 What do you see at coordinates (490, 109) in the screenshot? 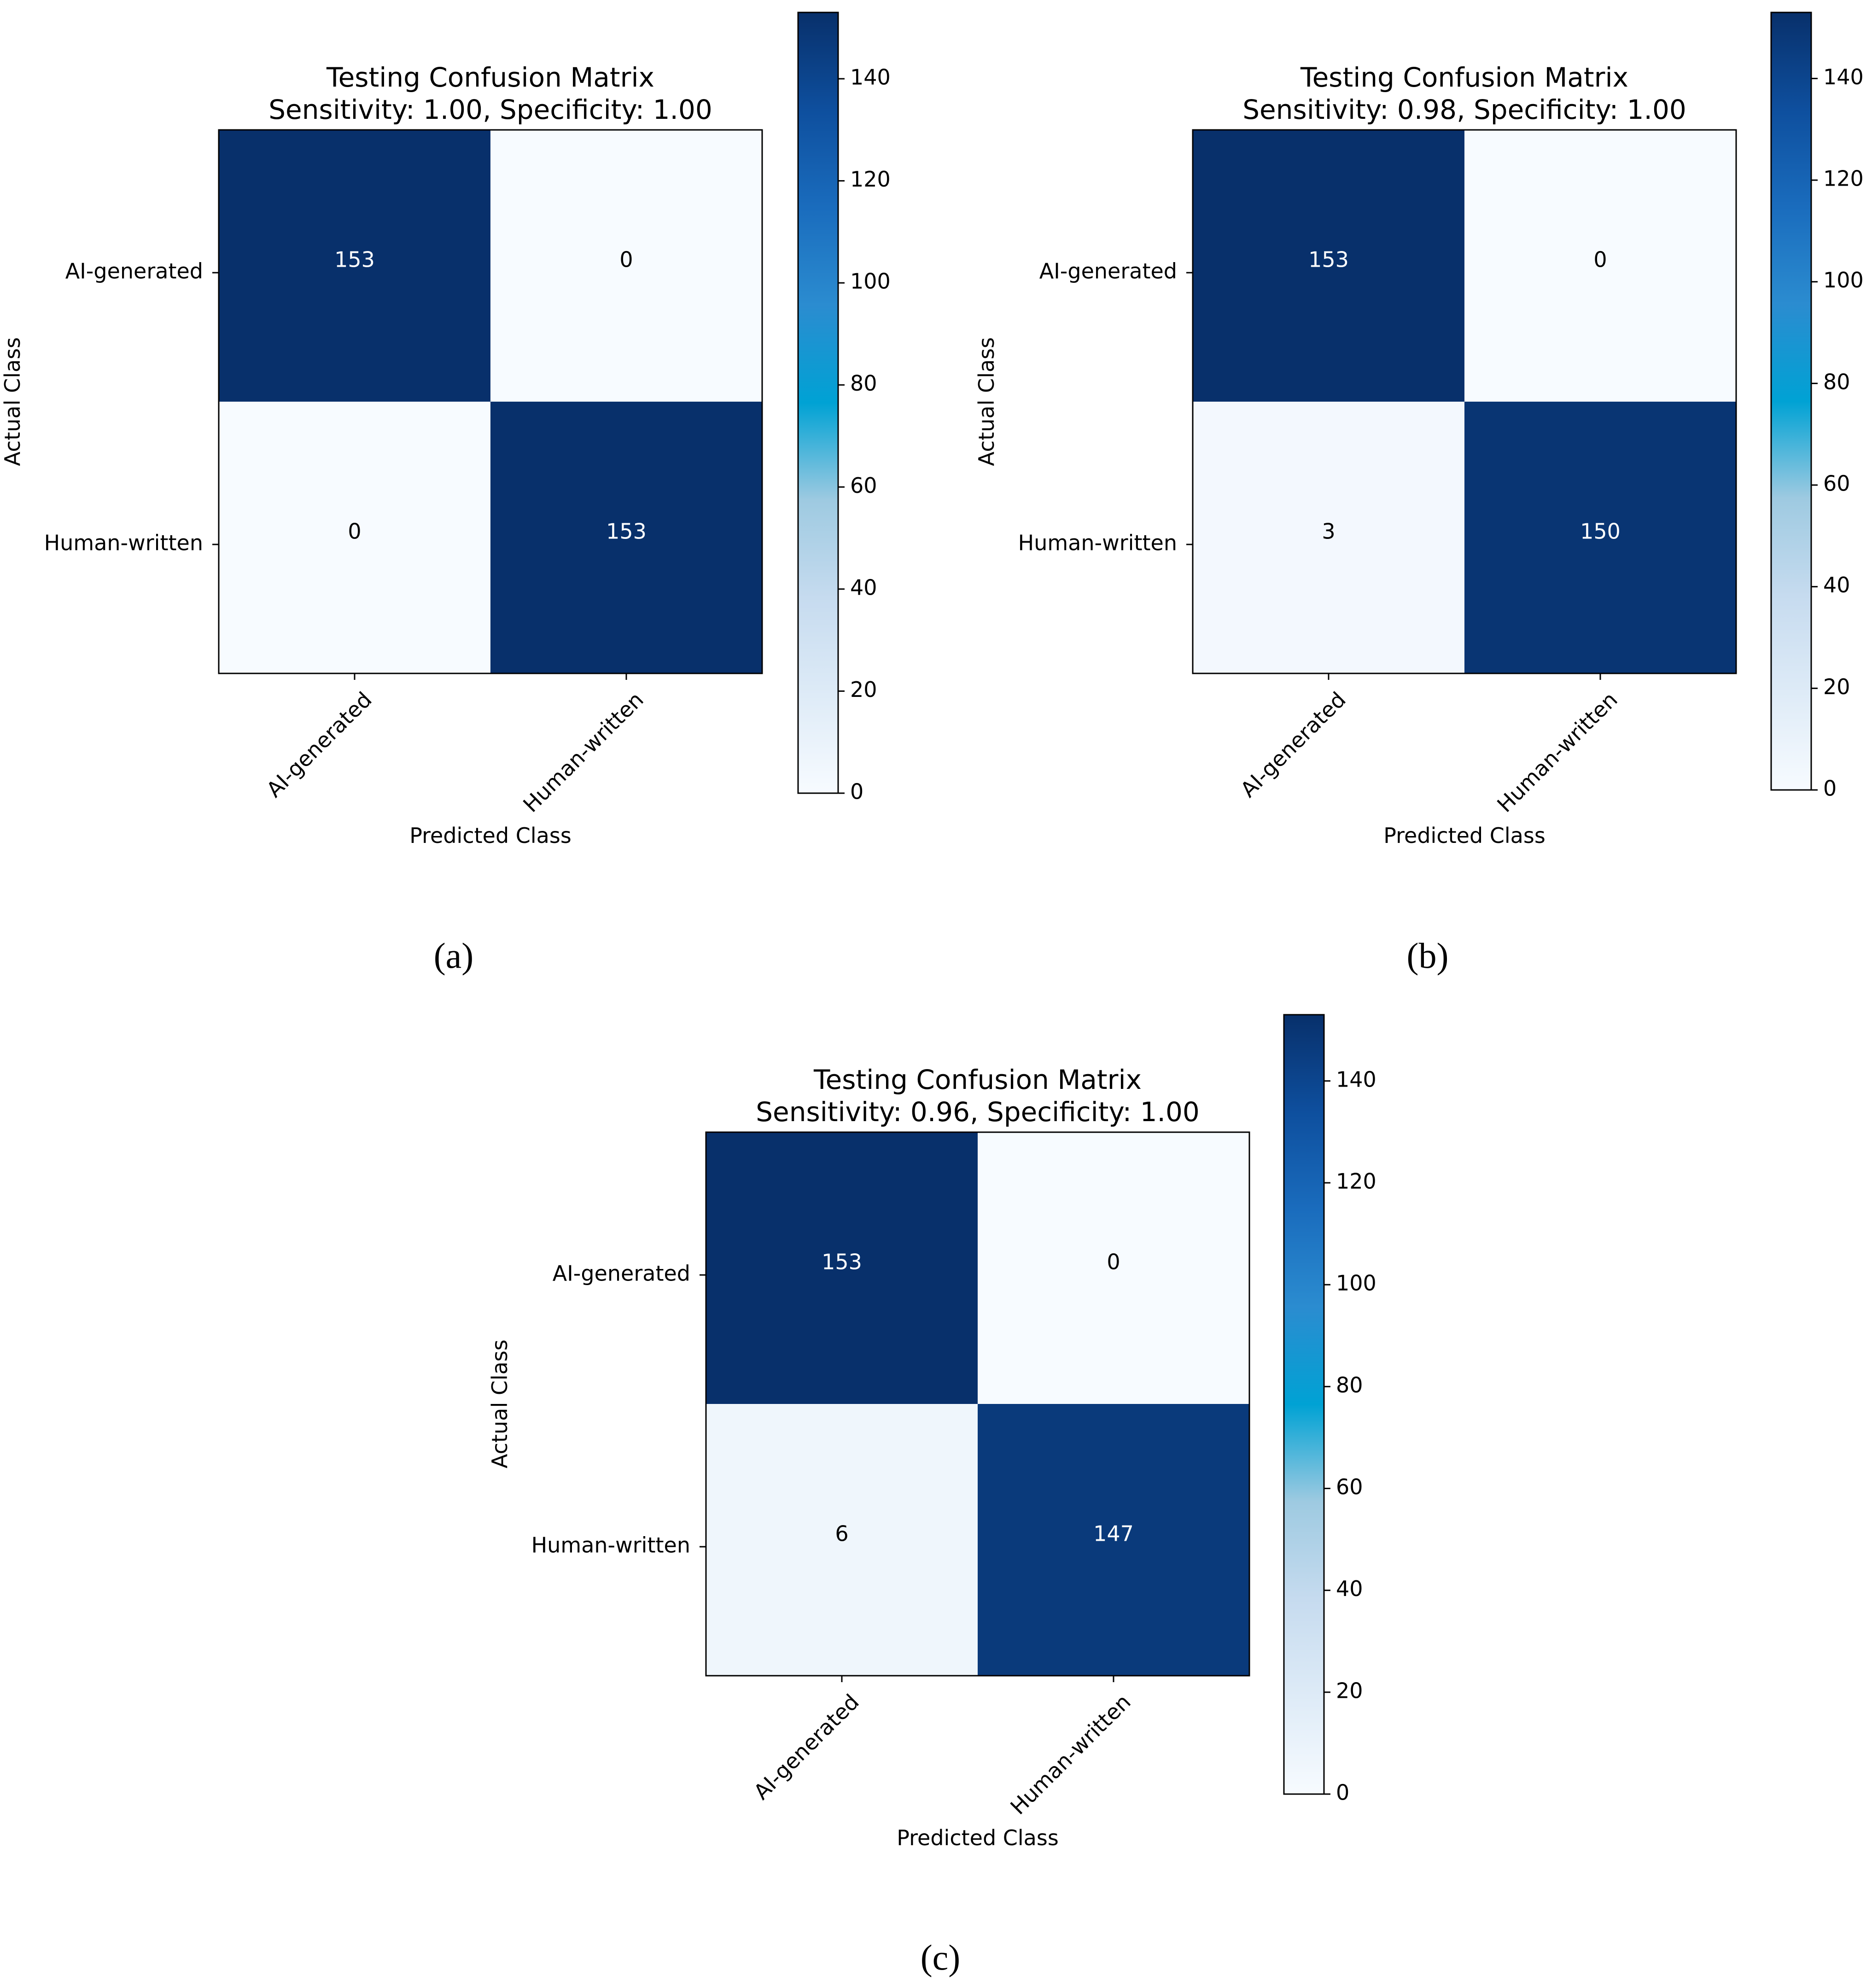
I see `chart-subtitle: Sensitivity: 1.00, Specificity: 1.00` at bounding box center [490, 109].